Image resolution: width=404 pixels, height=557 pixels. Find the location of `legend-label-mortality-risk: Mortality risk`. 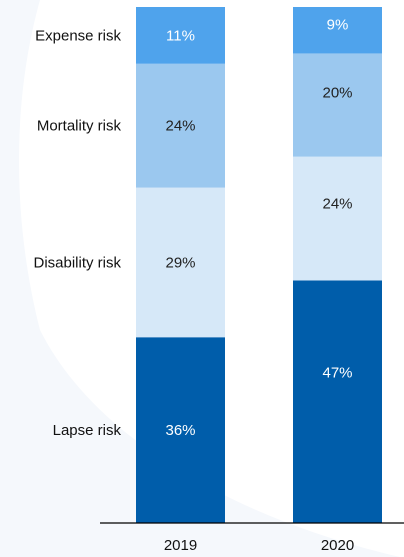

legend-label-mortality-risk: Mortality risk is located at coordinates (79, 126).